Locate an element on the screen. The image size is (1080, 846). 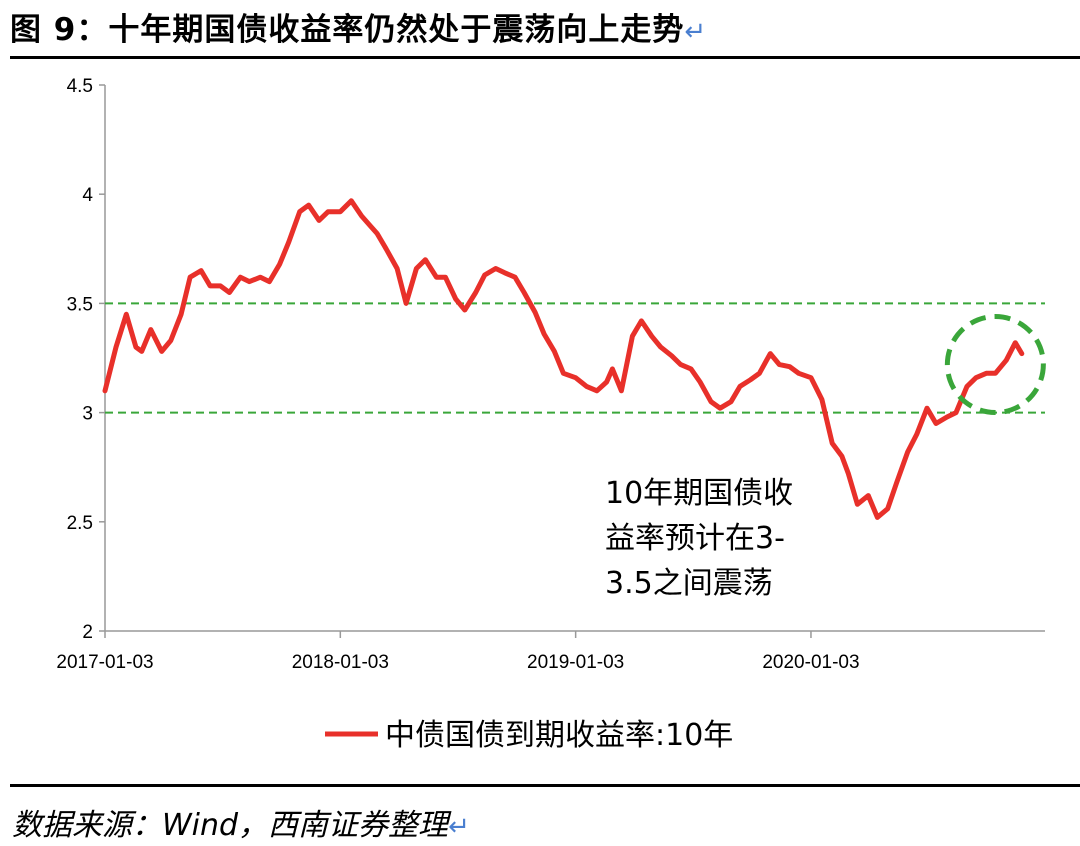
figure-title: 图 9：十年期国债收益率仍然处于震荡向上走势↵ is located at coordinates (358, 26).